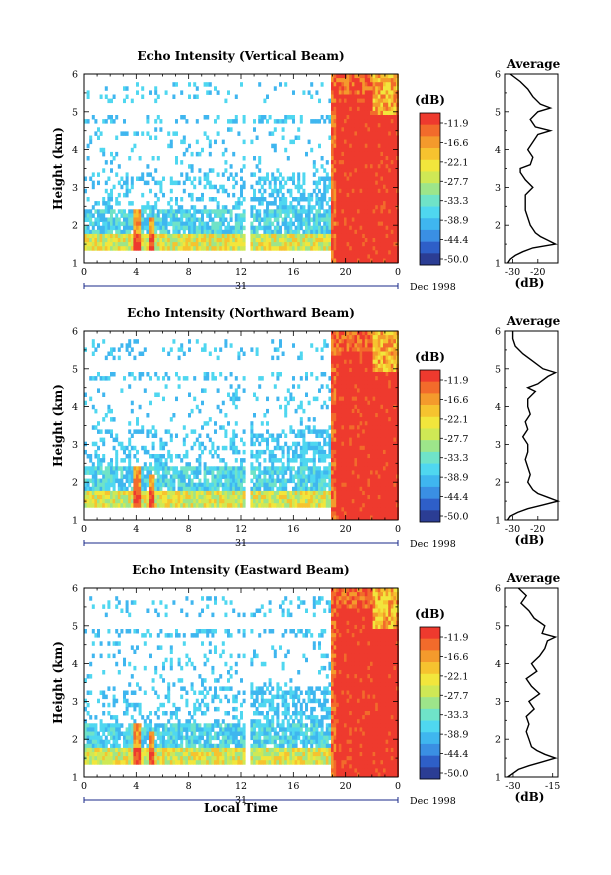 The width and height of the screenshot is (611, 875). What do you see at coordinates (75, 702) in the screenshot?
I see `y-tick-label: 3` at bounding box center [75, 702].